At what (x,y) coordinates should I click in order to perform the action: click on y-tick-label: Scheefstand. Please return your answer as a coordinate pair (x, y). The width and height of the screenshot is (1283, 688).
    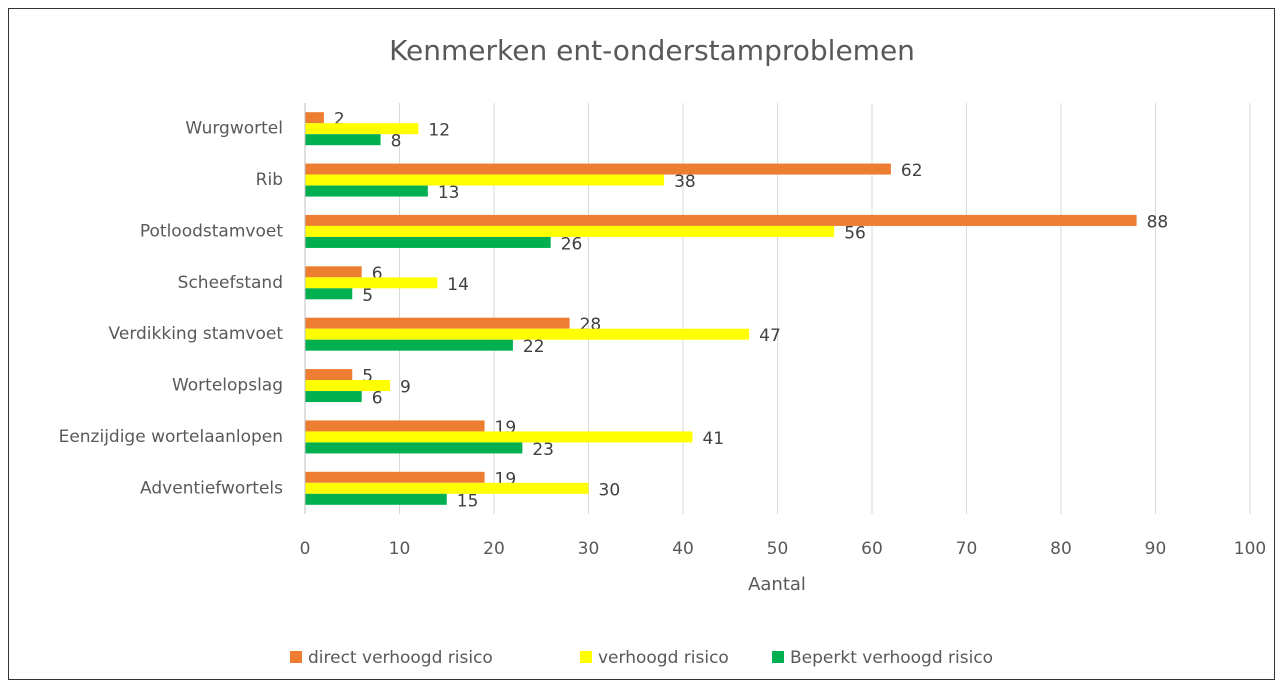
    Looking at the image, I should click on (230, 283).